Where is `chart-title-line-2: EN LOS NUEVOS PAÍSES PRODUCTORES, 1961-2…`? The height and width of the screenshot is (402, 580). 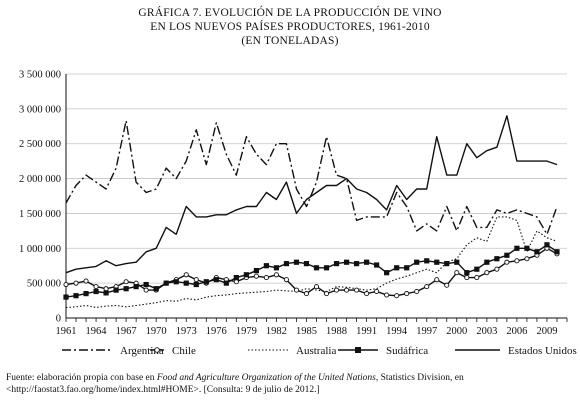
chart-title-line-2: EN LOS NUEVOS PAÍSES PRODUCTORES, 1961-2… is located at coordinates (290, 27).